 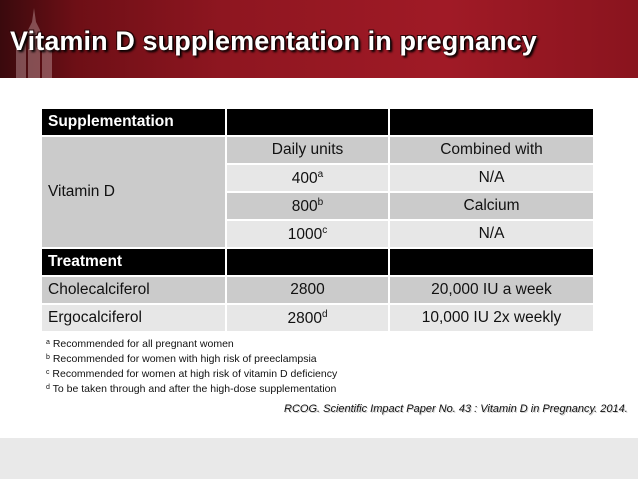 I want to click on cathedral-icon, so click(x=34, y=43).